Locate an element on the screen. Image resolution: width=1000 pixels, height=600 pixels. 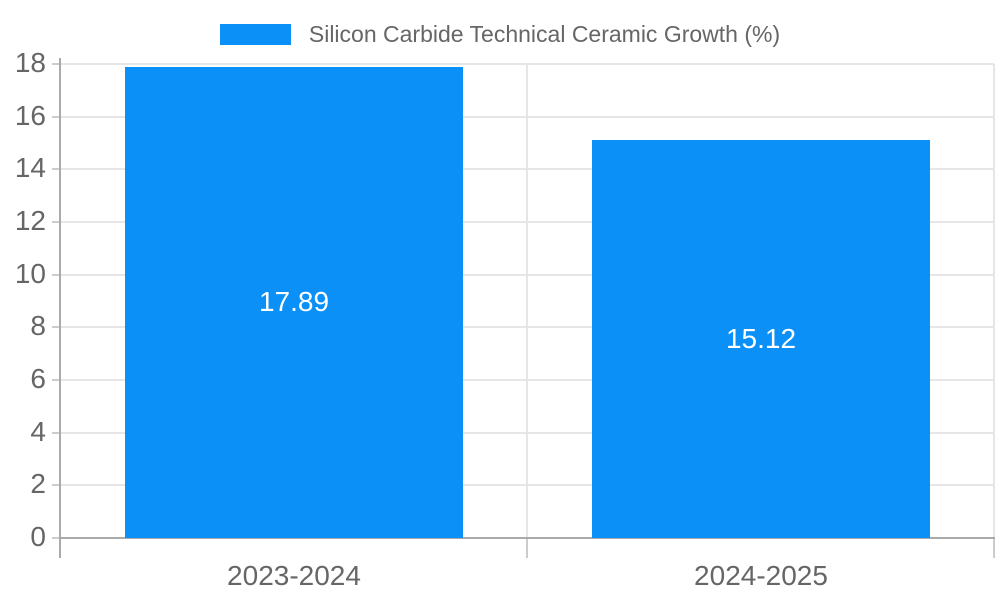
y-tick-label: 2 is located at coordinates (38, 483).